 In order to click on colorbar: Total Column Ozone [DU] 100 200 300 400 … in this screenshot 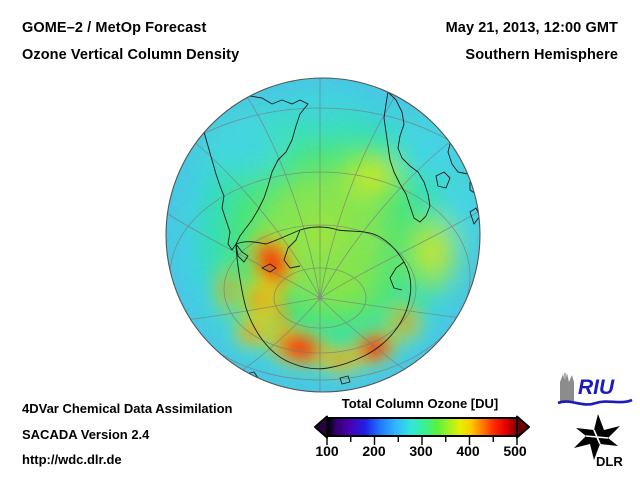, I will do `click(420, 435)`.